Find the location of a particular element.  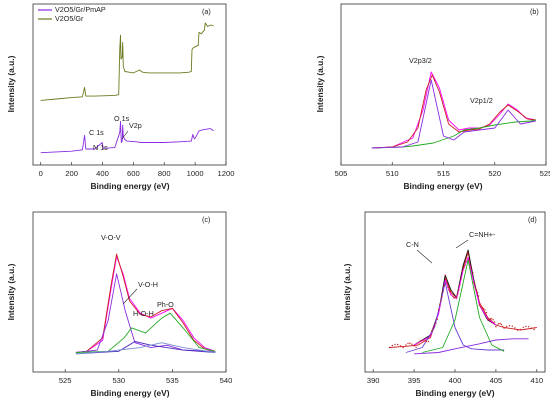

legend-entry-1: V2O5/Gr/PmAP is located at coordinates (80, 9).